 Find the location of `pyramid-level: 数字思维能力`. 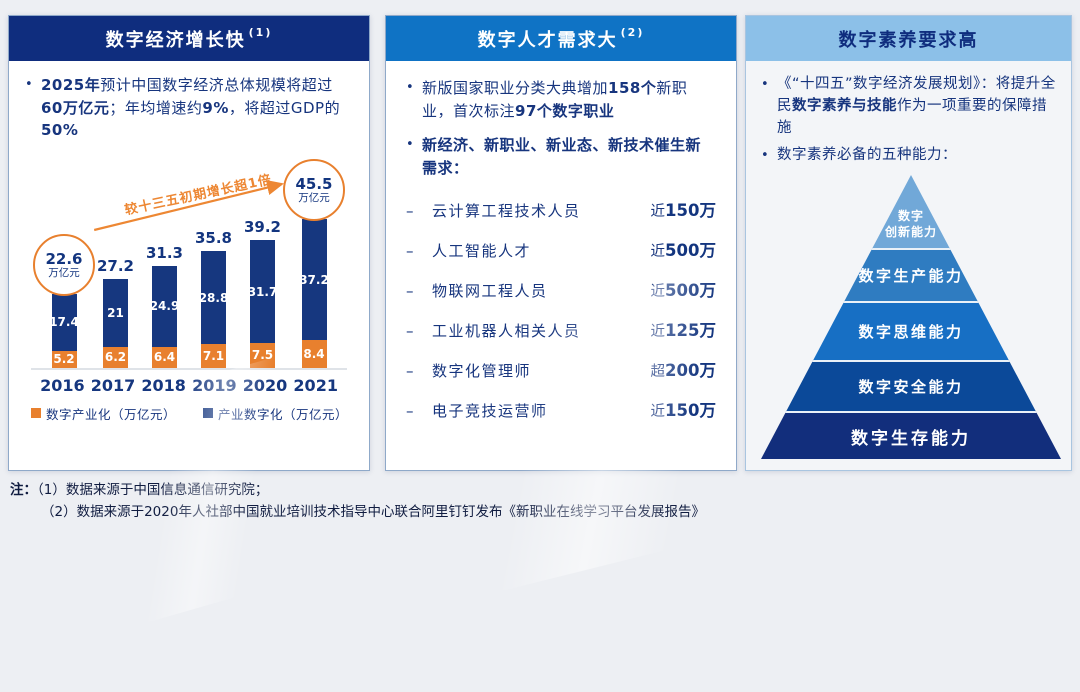

pyramid-level: 数字思维能力 is located at coordinates (911, 330).